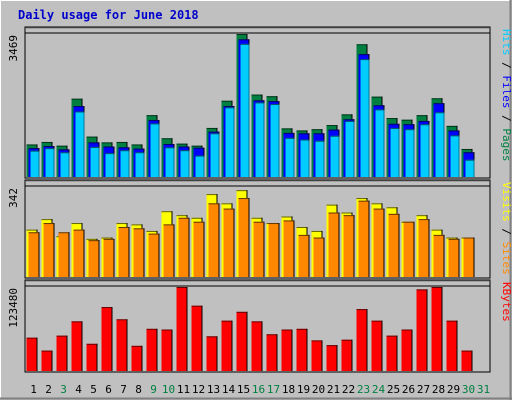 The height and width of the screenshot is (400, 512). I want to click on bar-kbytes-28-edge, so click(442, 329).